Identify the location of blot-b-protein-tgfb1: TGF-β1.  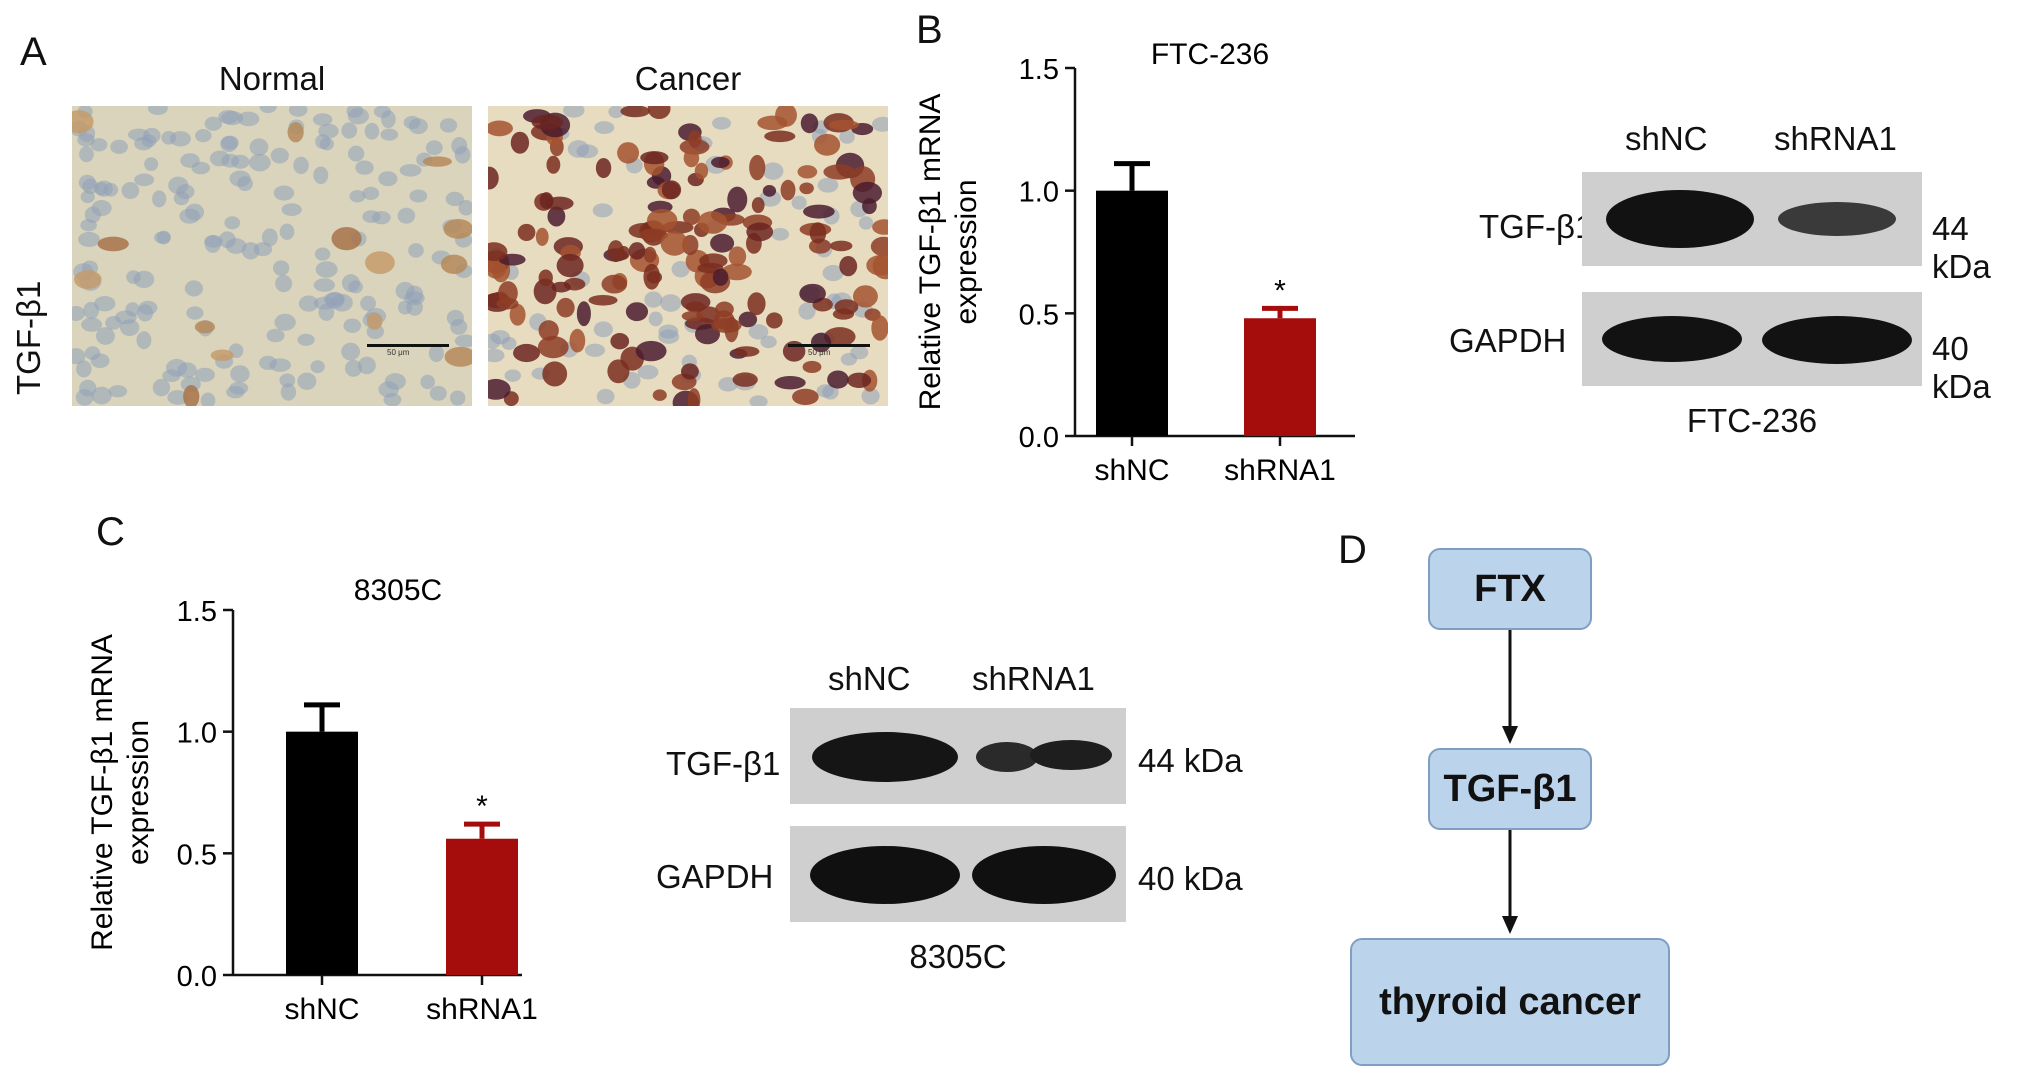
(1536, 226).